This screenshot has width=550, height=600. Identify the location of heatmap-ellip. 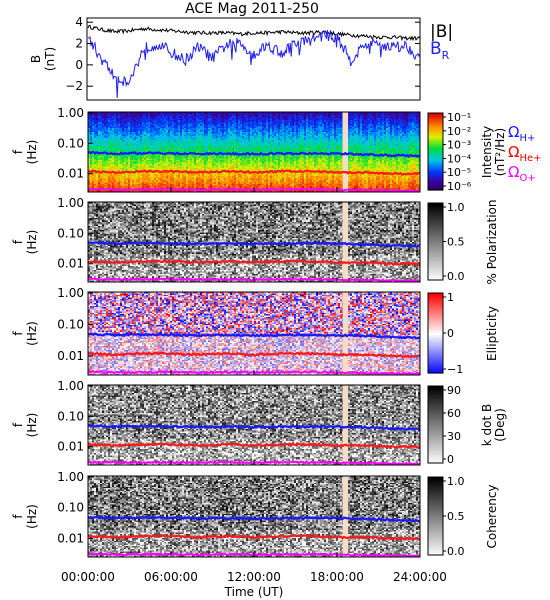
(254, 333).